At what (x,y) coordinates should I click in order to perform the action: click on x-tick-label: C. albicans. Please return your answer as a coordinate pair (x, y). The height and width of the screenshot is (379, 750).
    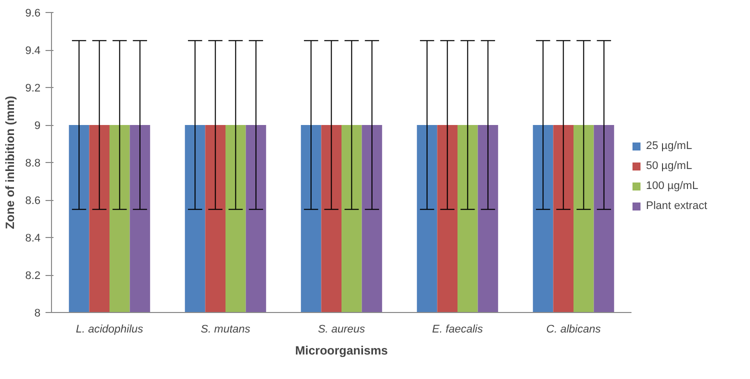
    Looking at the image, I should click on (574, 330).